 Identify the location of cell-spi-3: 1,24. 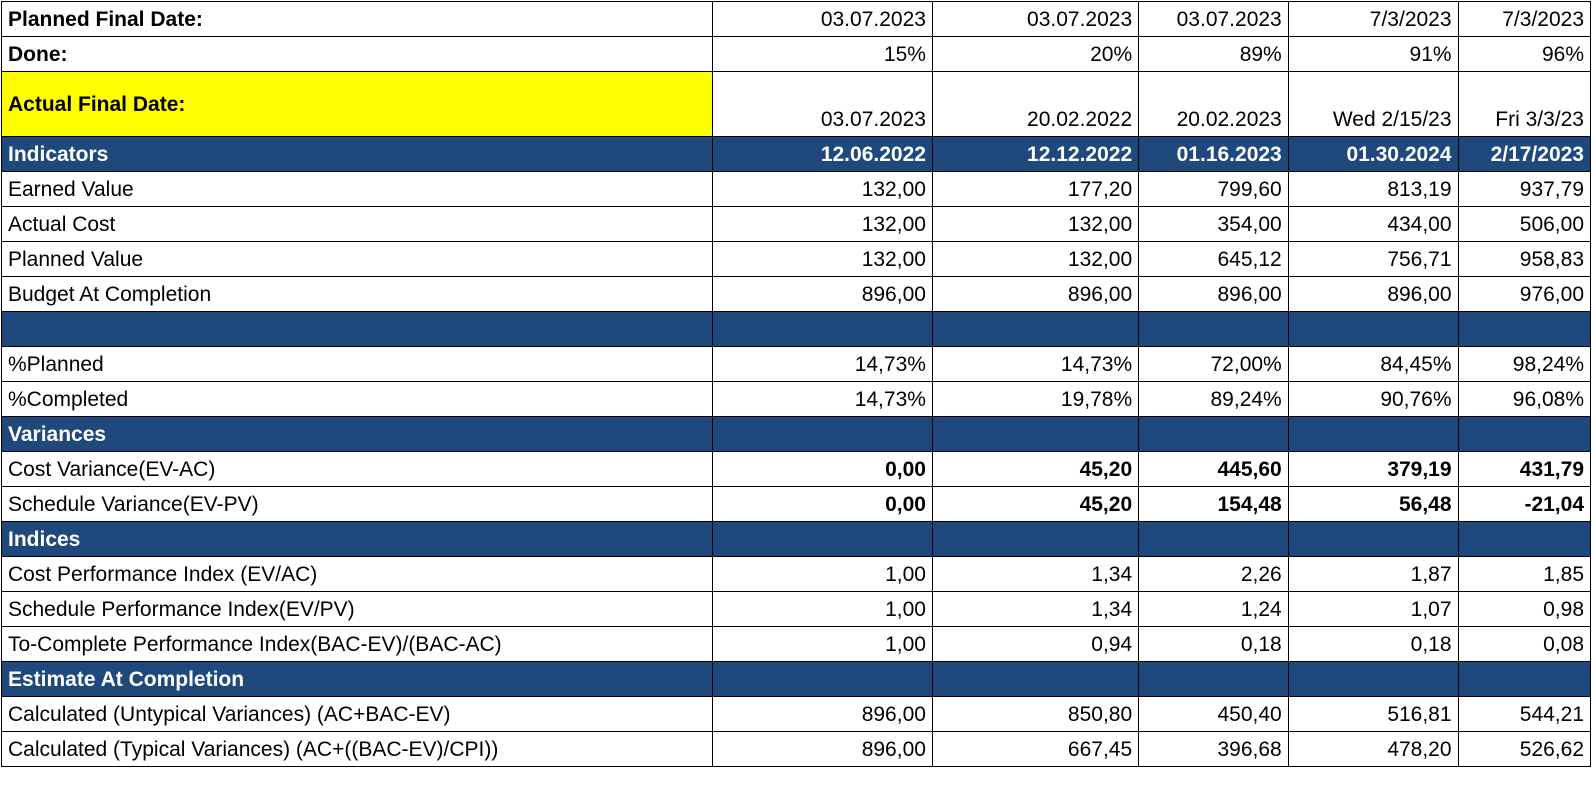
(1213, 609).